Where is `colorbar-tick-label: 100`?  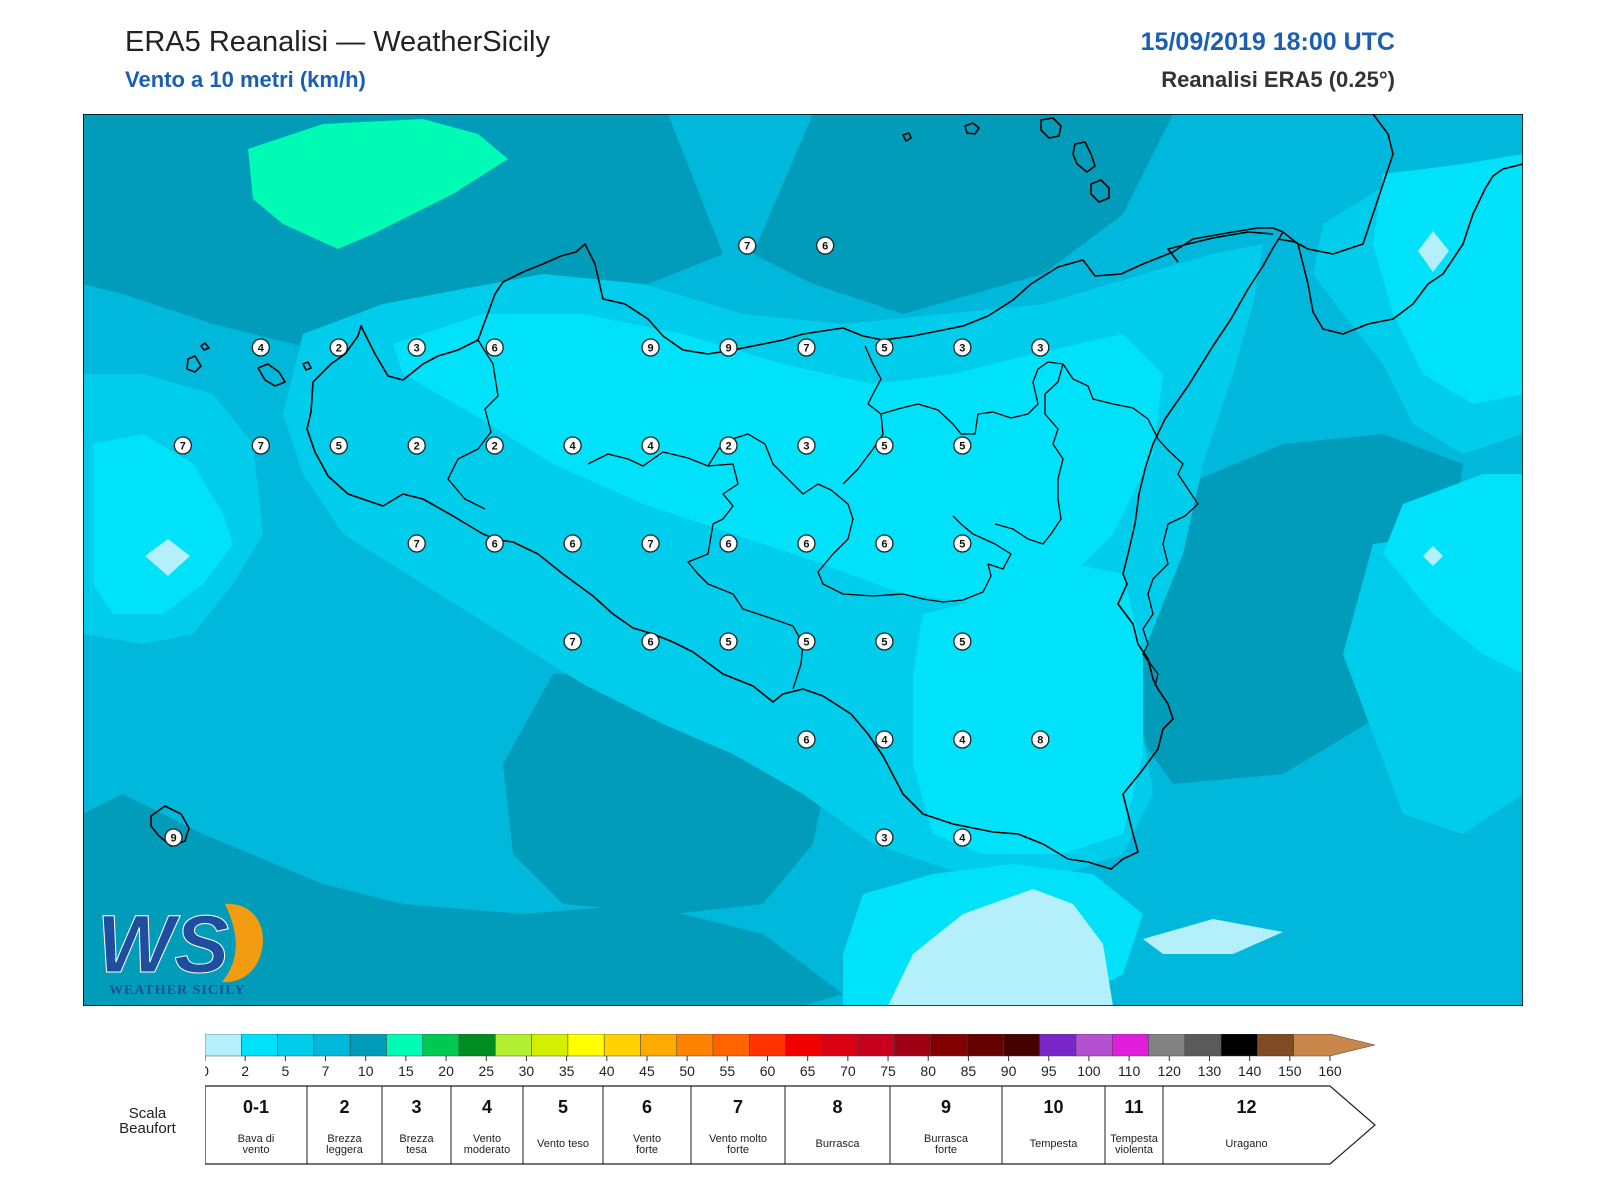 colorbar-tick-label: 100 is located at coordinates (1089, 1071).